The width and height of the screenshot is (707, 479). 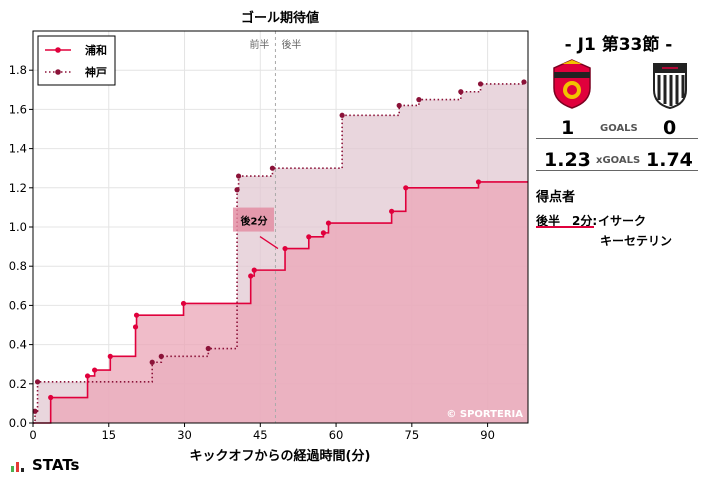 I want to click on goals-label: GOALS, so click(x=619, y=128).